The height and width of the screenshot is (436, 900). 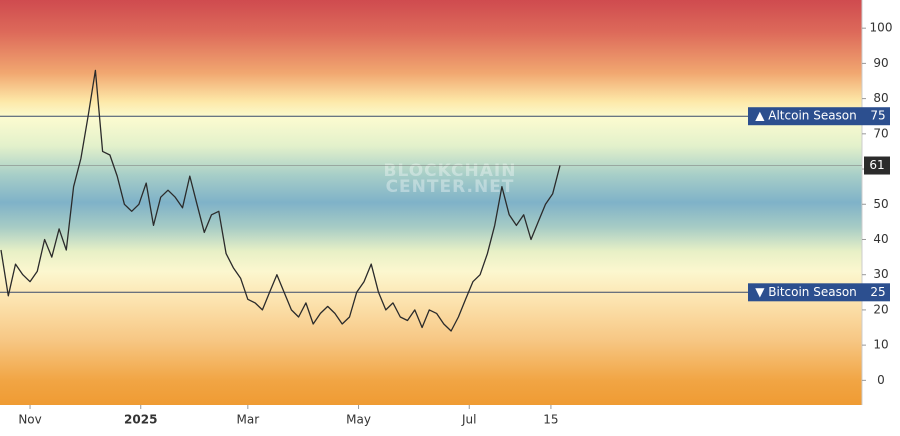 I want to click on last-value-box, so click(x=877, y=165).